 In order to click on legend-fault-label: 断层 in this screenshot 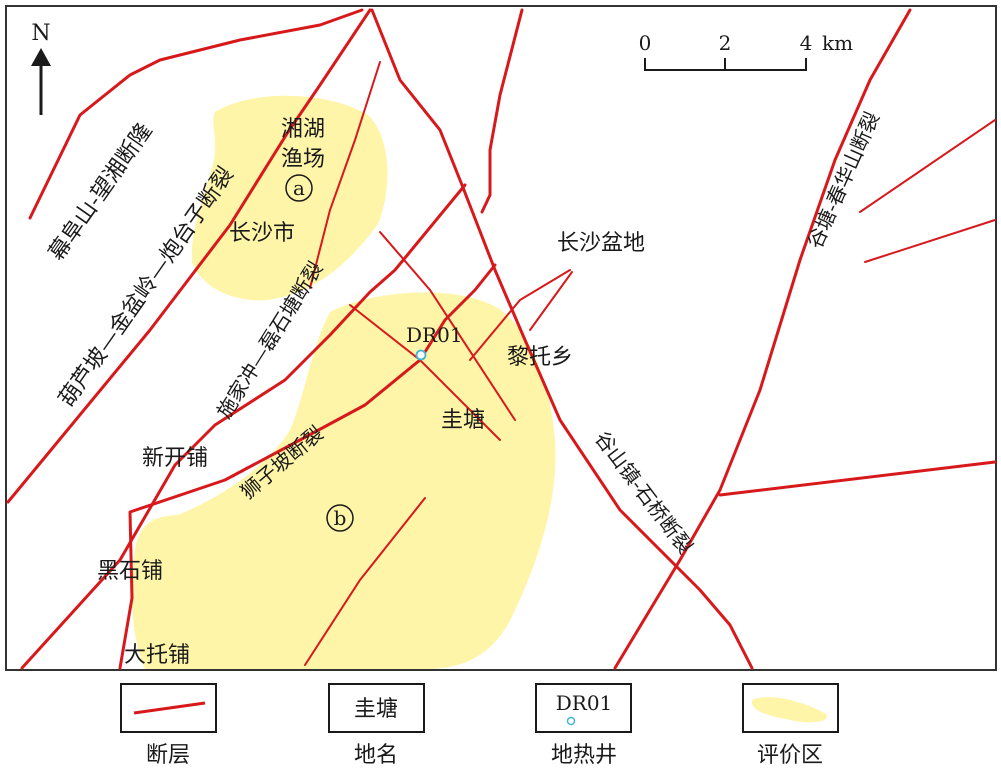, I will do `click(168, 755)`.